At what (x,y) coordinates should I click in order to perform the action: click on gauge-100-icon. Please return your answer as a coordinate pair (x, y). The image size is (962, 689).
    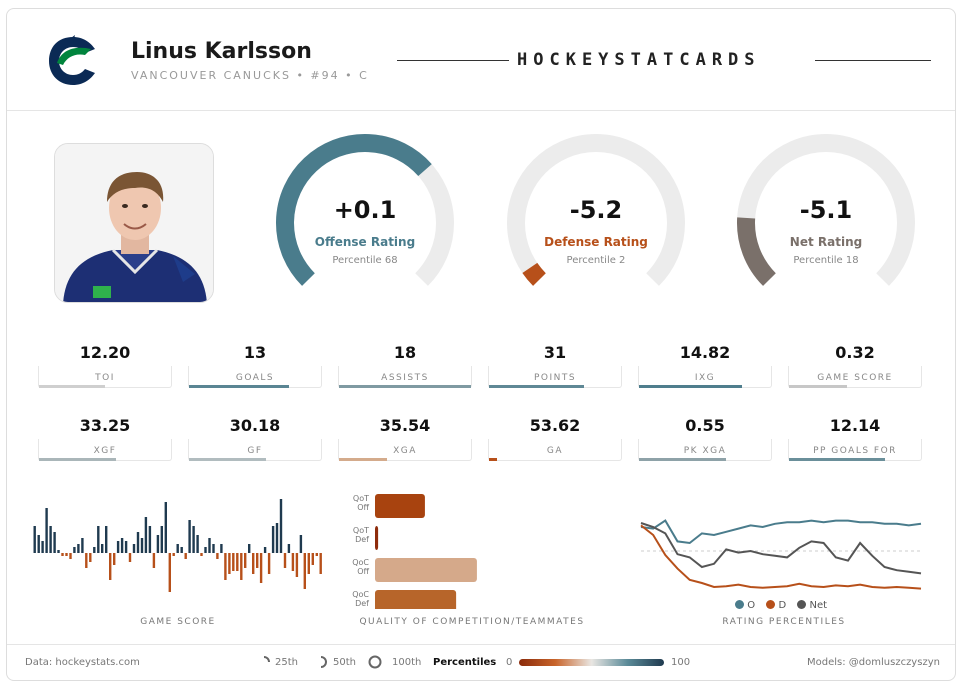
    Looking at the image, I should click on (375, 662).